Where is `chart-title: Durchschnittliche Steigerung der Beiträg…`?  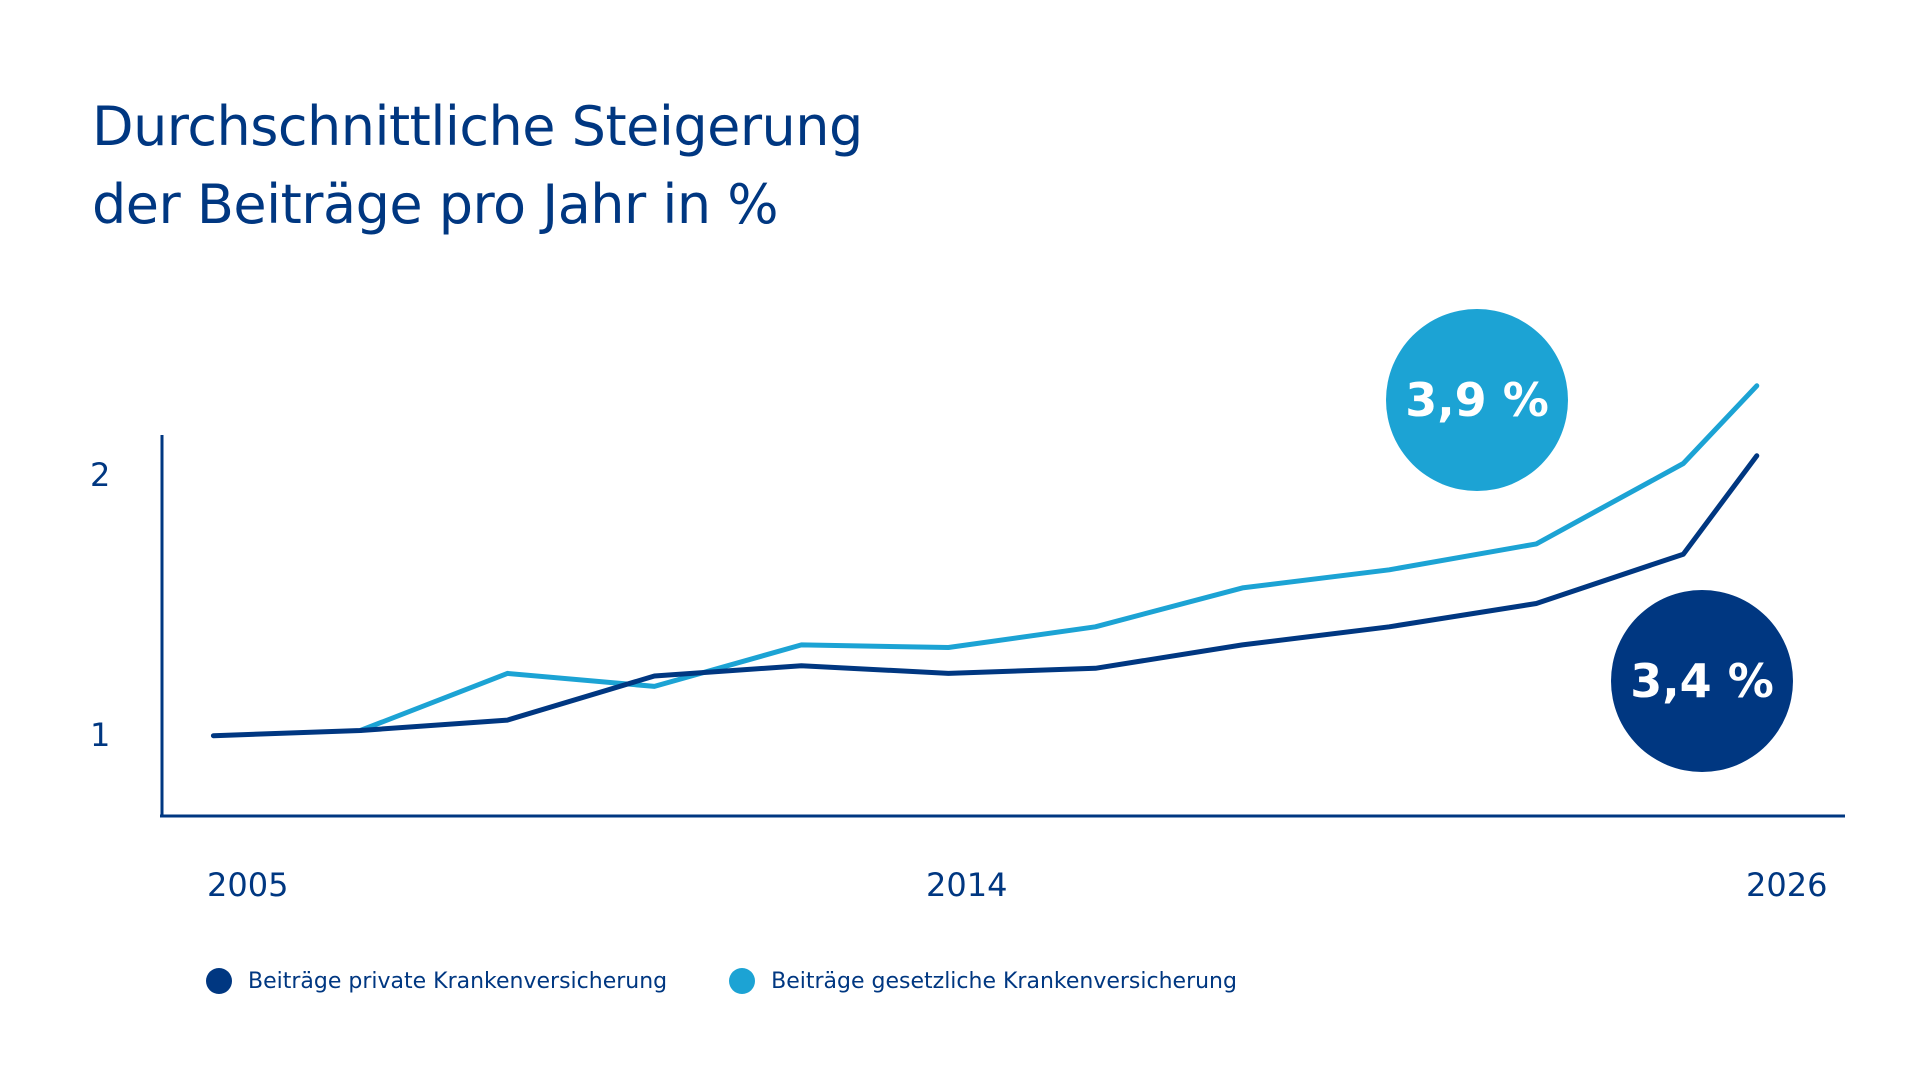
chart-title: Durchschnittliche Steigerung der Beiträg… is located at coordinates (692, 166).